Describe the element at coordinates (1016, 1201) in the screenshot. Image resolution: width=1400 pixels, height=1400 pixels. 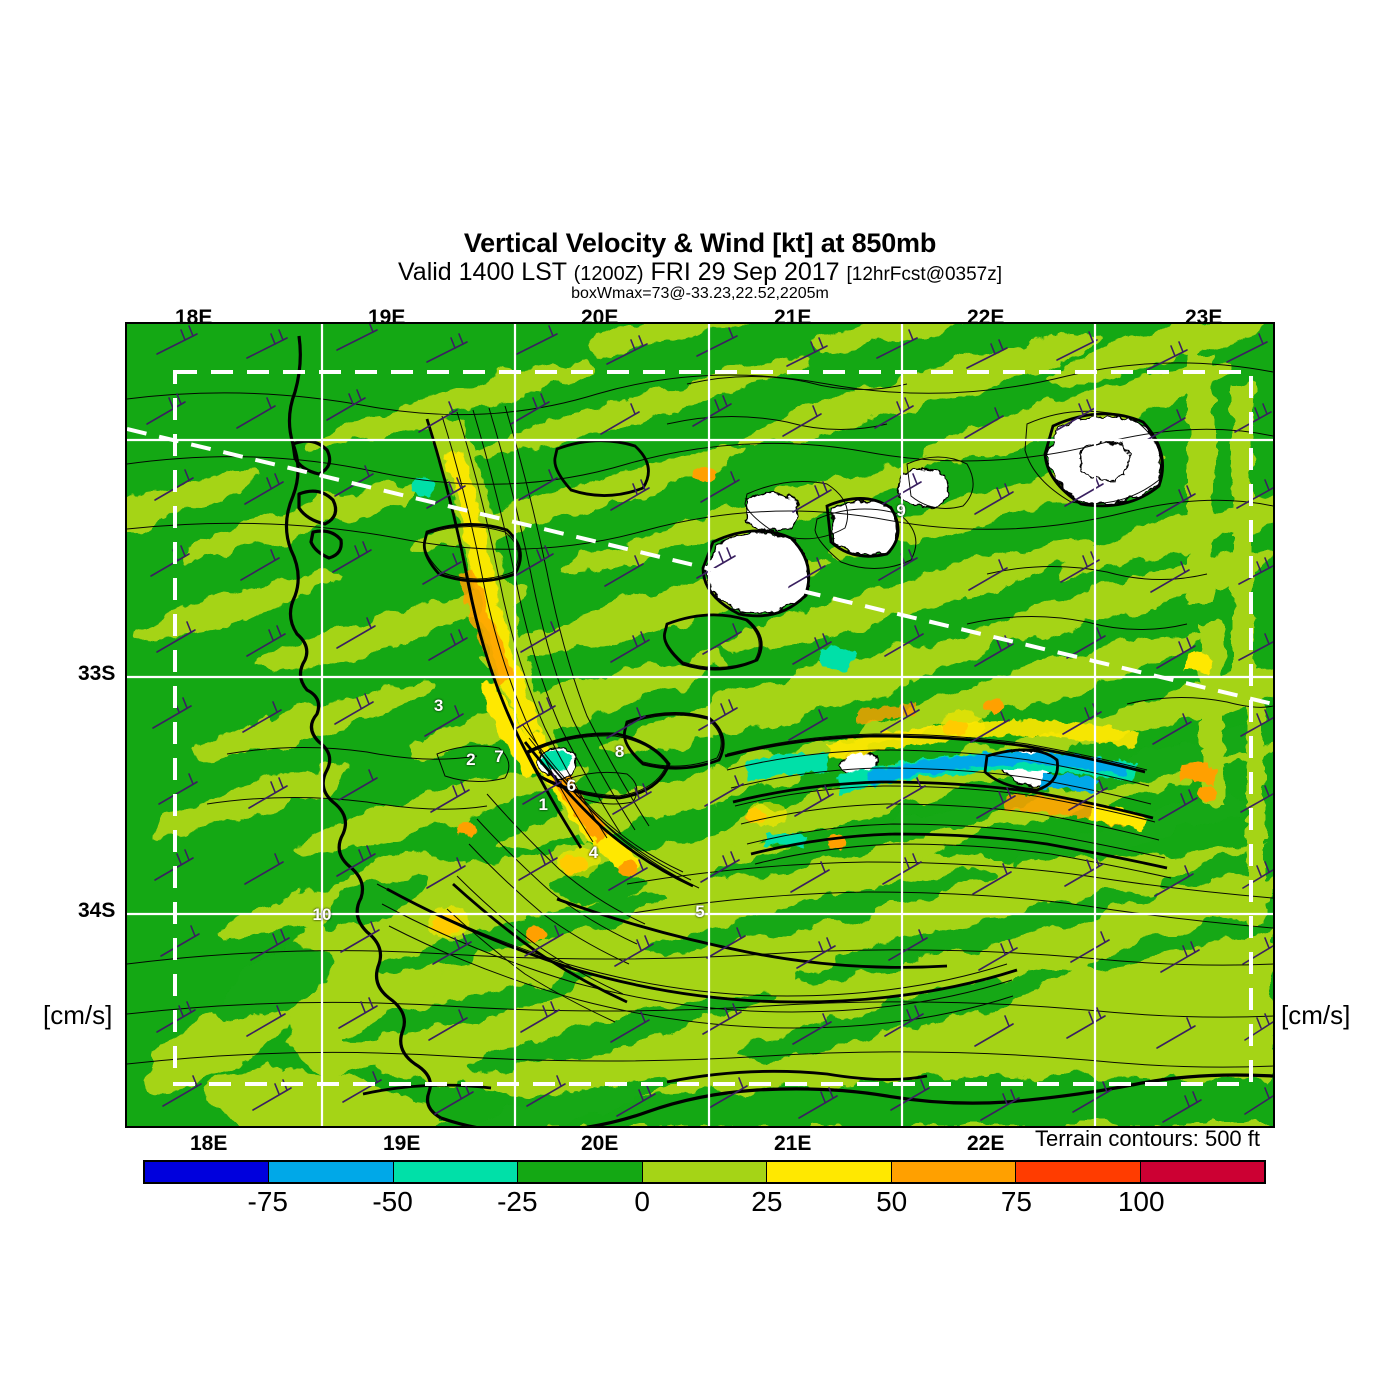
I see `colorbar-tick-75: 75` at that location.